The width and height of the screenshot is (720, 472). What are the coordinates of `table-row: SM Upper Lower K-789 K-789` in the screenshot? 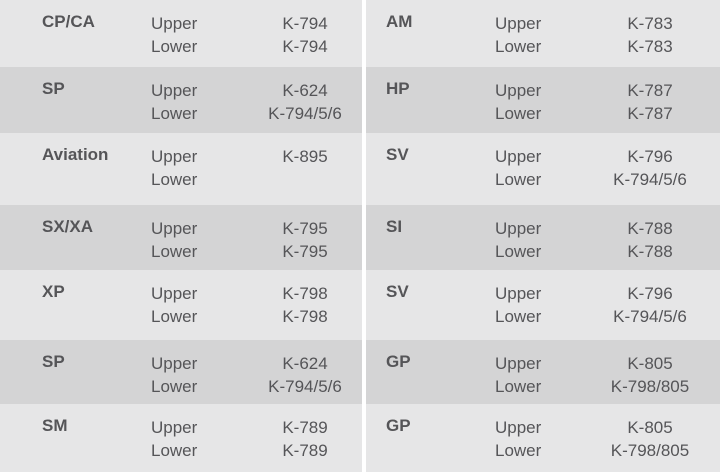 It's located at (181, 438).